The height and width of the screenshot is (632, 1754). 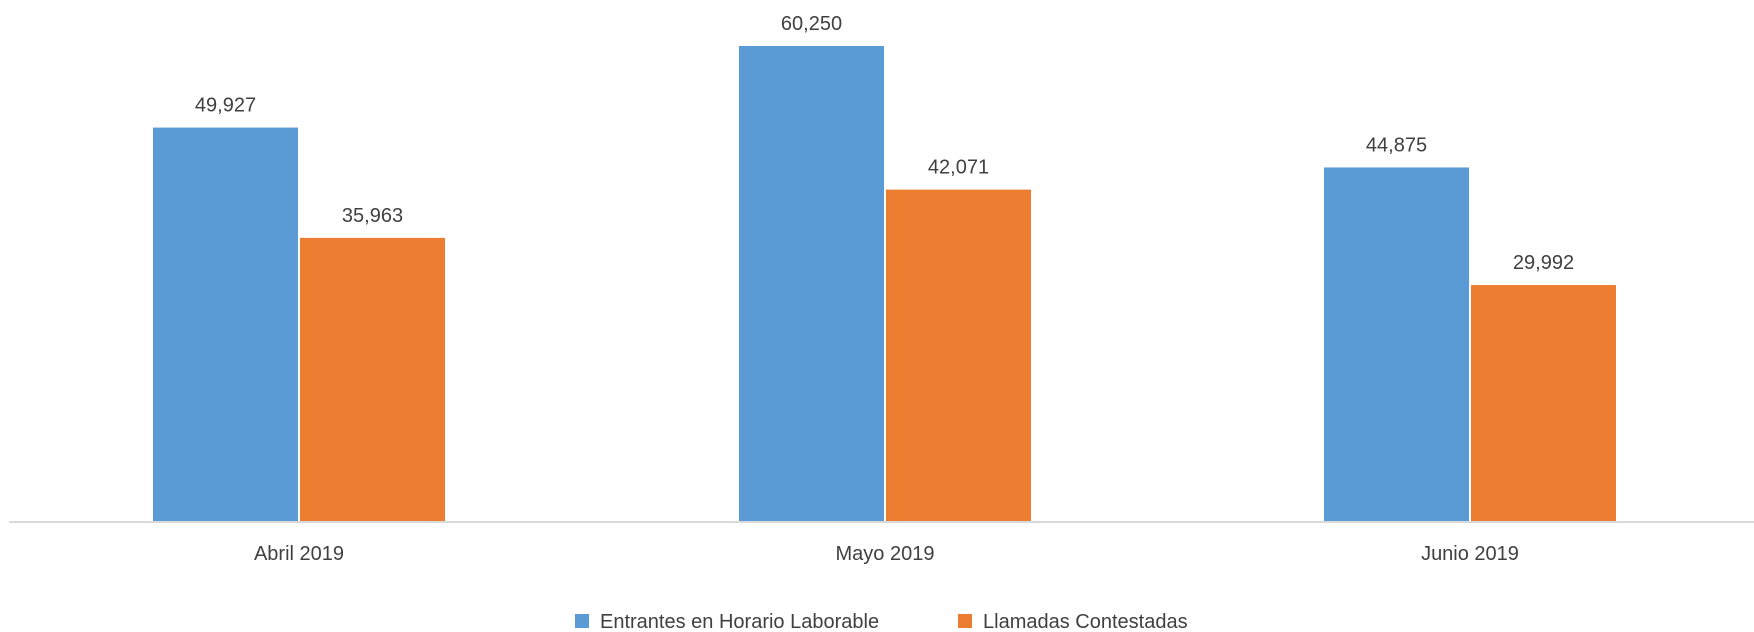 I want to click on x-tick-label: Mayo 2019, so click(x=885, y=554).